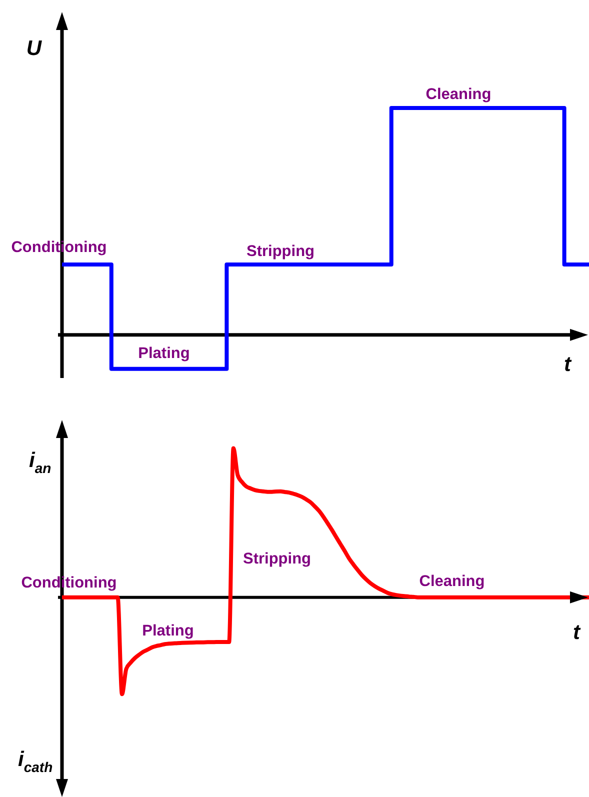  Describe the element at coordinates (40, 462) in the screenshot. I see `y-axis-title: i$_{an}$` at that location.